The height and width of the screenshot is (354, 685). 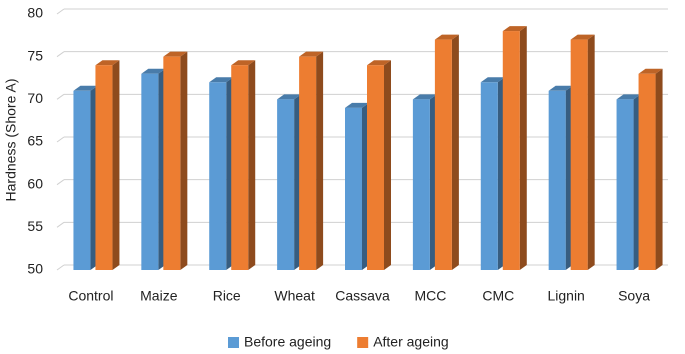 What do you see at coordinates (287, 342) in the screenshot?
I see `legend-label: Before ageing` at bounding box center [287, 342].